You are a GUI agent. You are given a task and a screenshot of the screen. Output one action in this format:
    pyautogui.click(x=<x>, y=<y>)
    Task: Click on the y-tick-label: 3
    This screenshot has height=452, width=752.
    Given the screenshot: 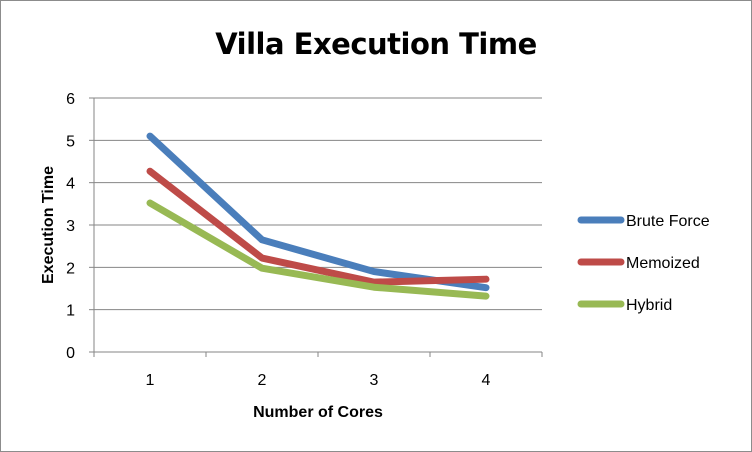 What is the action you would take?
    pyautogui.click(x=70, y=226)
    